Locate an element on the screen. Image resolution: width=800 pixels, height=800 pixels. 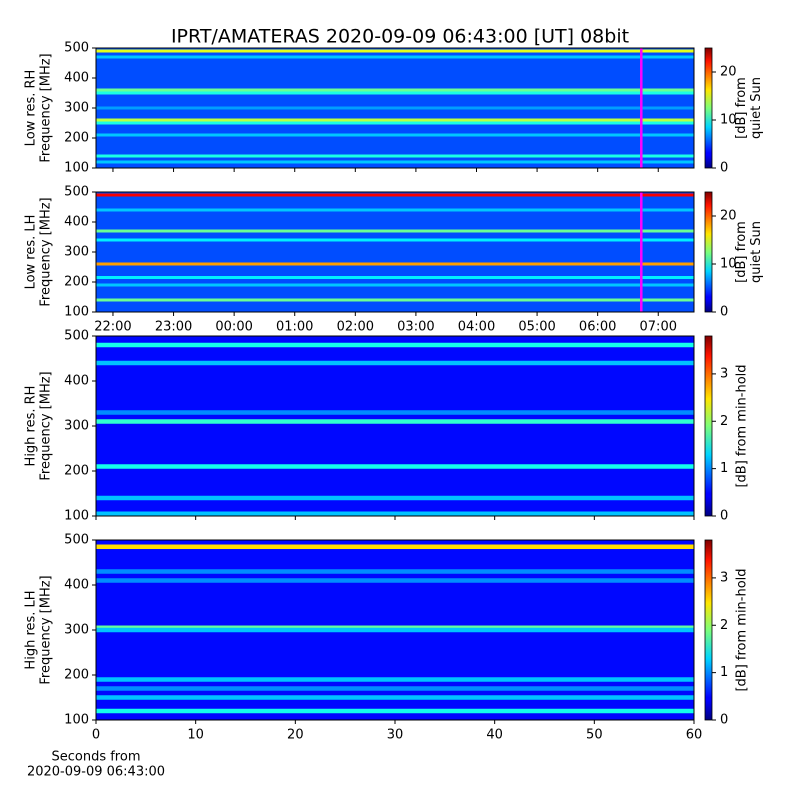
x-tick-label: 01:00 is located at coordinates (294, 327).